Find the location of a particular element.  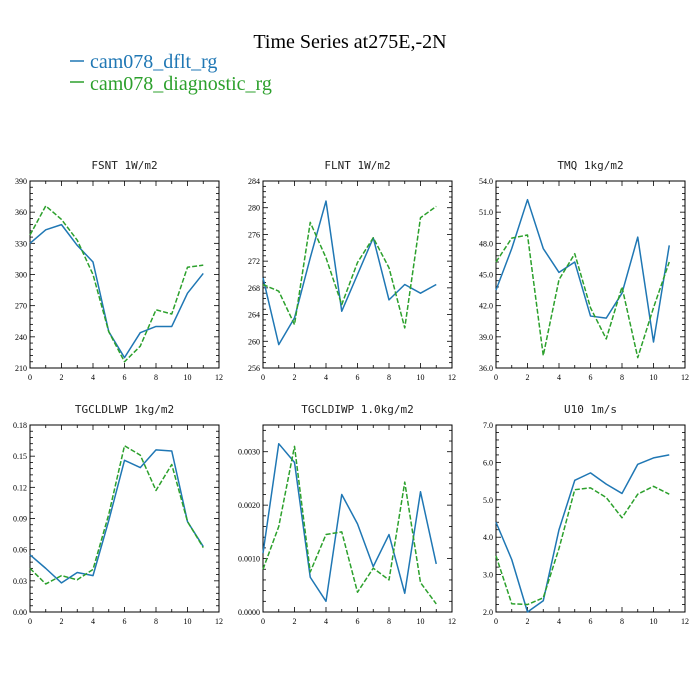

ytick-label: 280 is located at coordinates (254, 208).